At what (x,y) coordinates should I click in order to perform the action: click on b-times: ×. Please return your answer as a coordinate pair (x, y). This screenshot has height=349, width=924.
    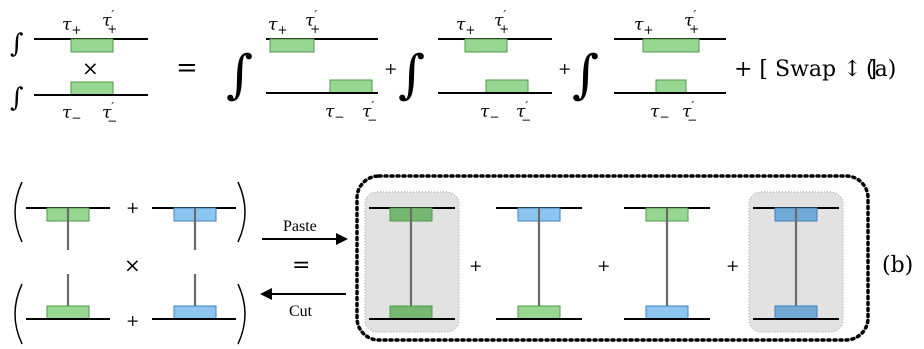
    Looking at the image, I should click on (132, 265).